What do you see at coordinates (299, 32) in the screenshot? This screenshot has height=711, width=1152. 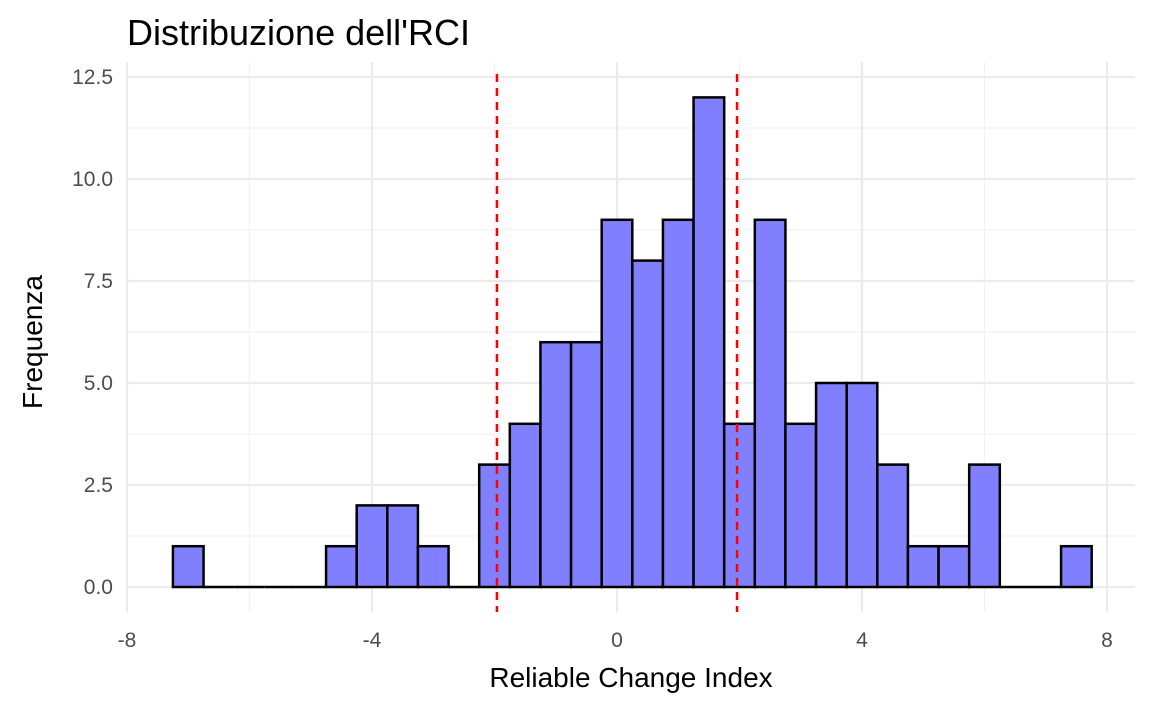 I see `chart-title: Distribuzione dell'RCI` at bounding box center [299, 32].